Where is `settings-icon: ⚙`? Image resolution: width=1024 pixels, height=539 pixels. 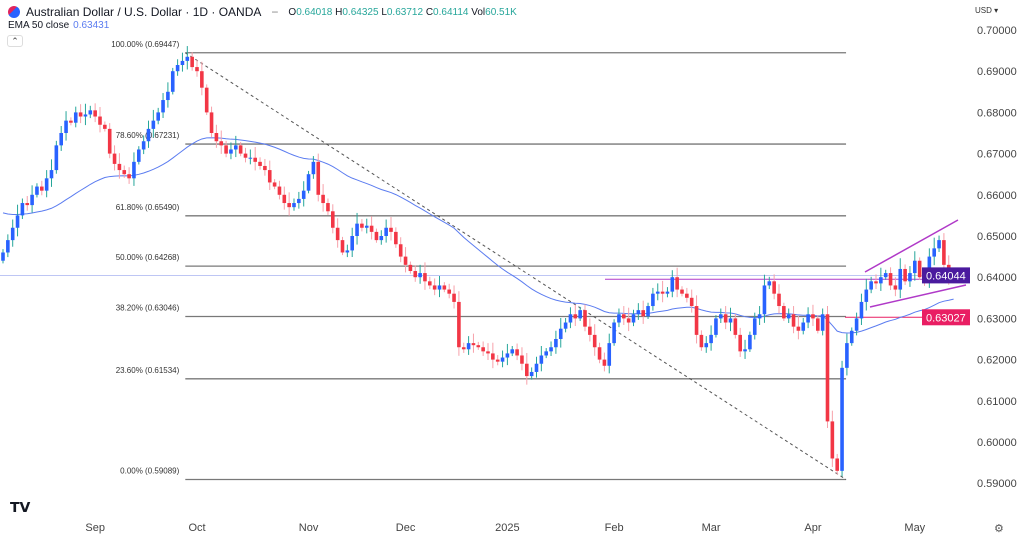 settings-icon: ⚙ is located at coordinates (999, 529).